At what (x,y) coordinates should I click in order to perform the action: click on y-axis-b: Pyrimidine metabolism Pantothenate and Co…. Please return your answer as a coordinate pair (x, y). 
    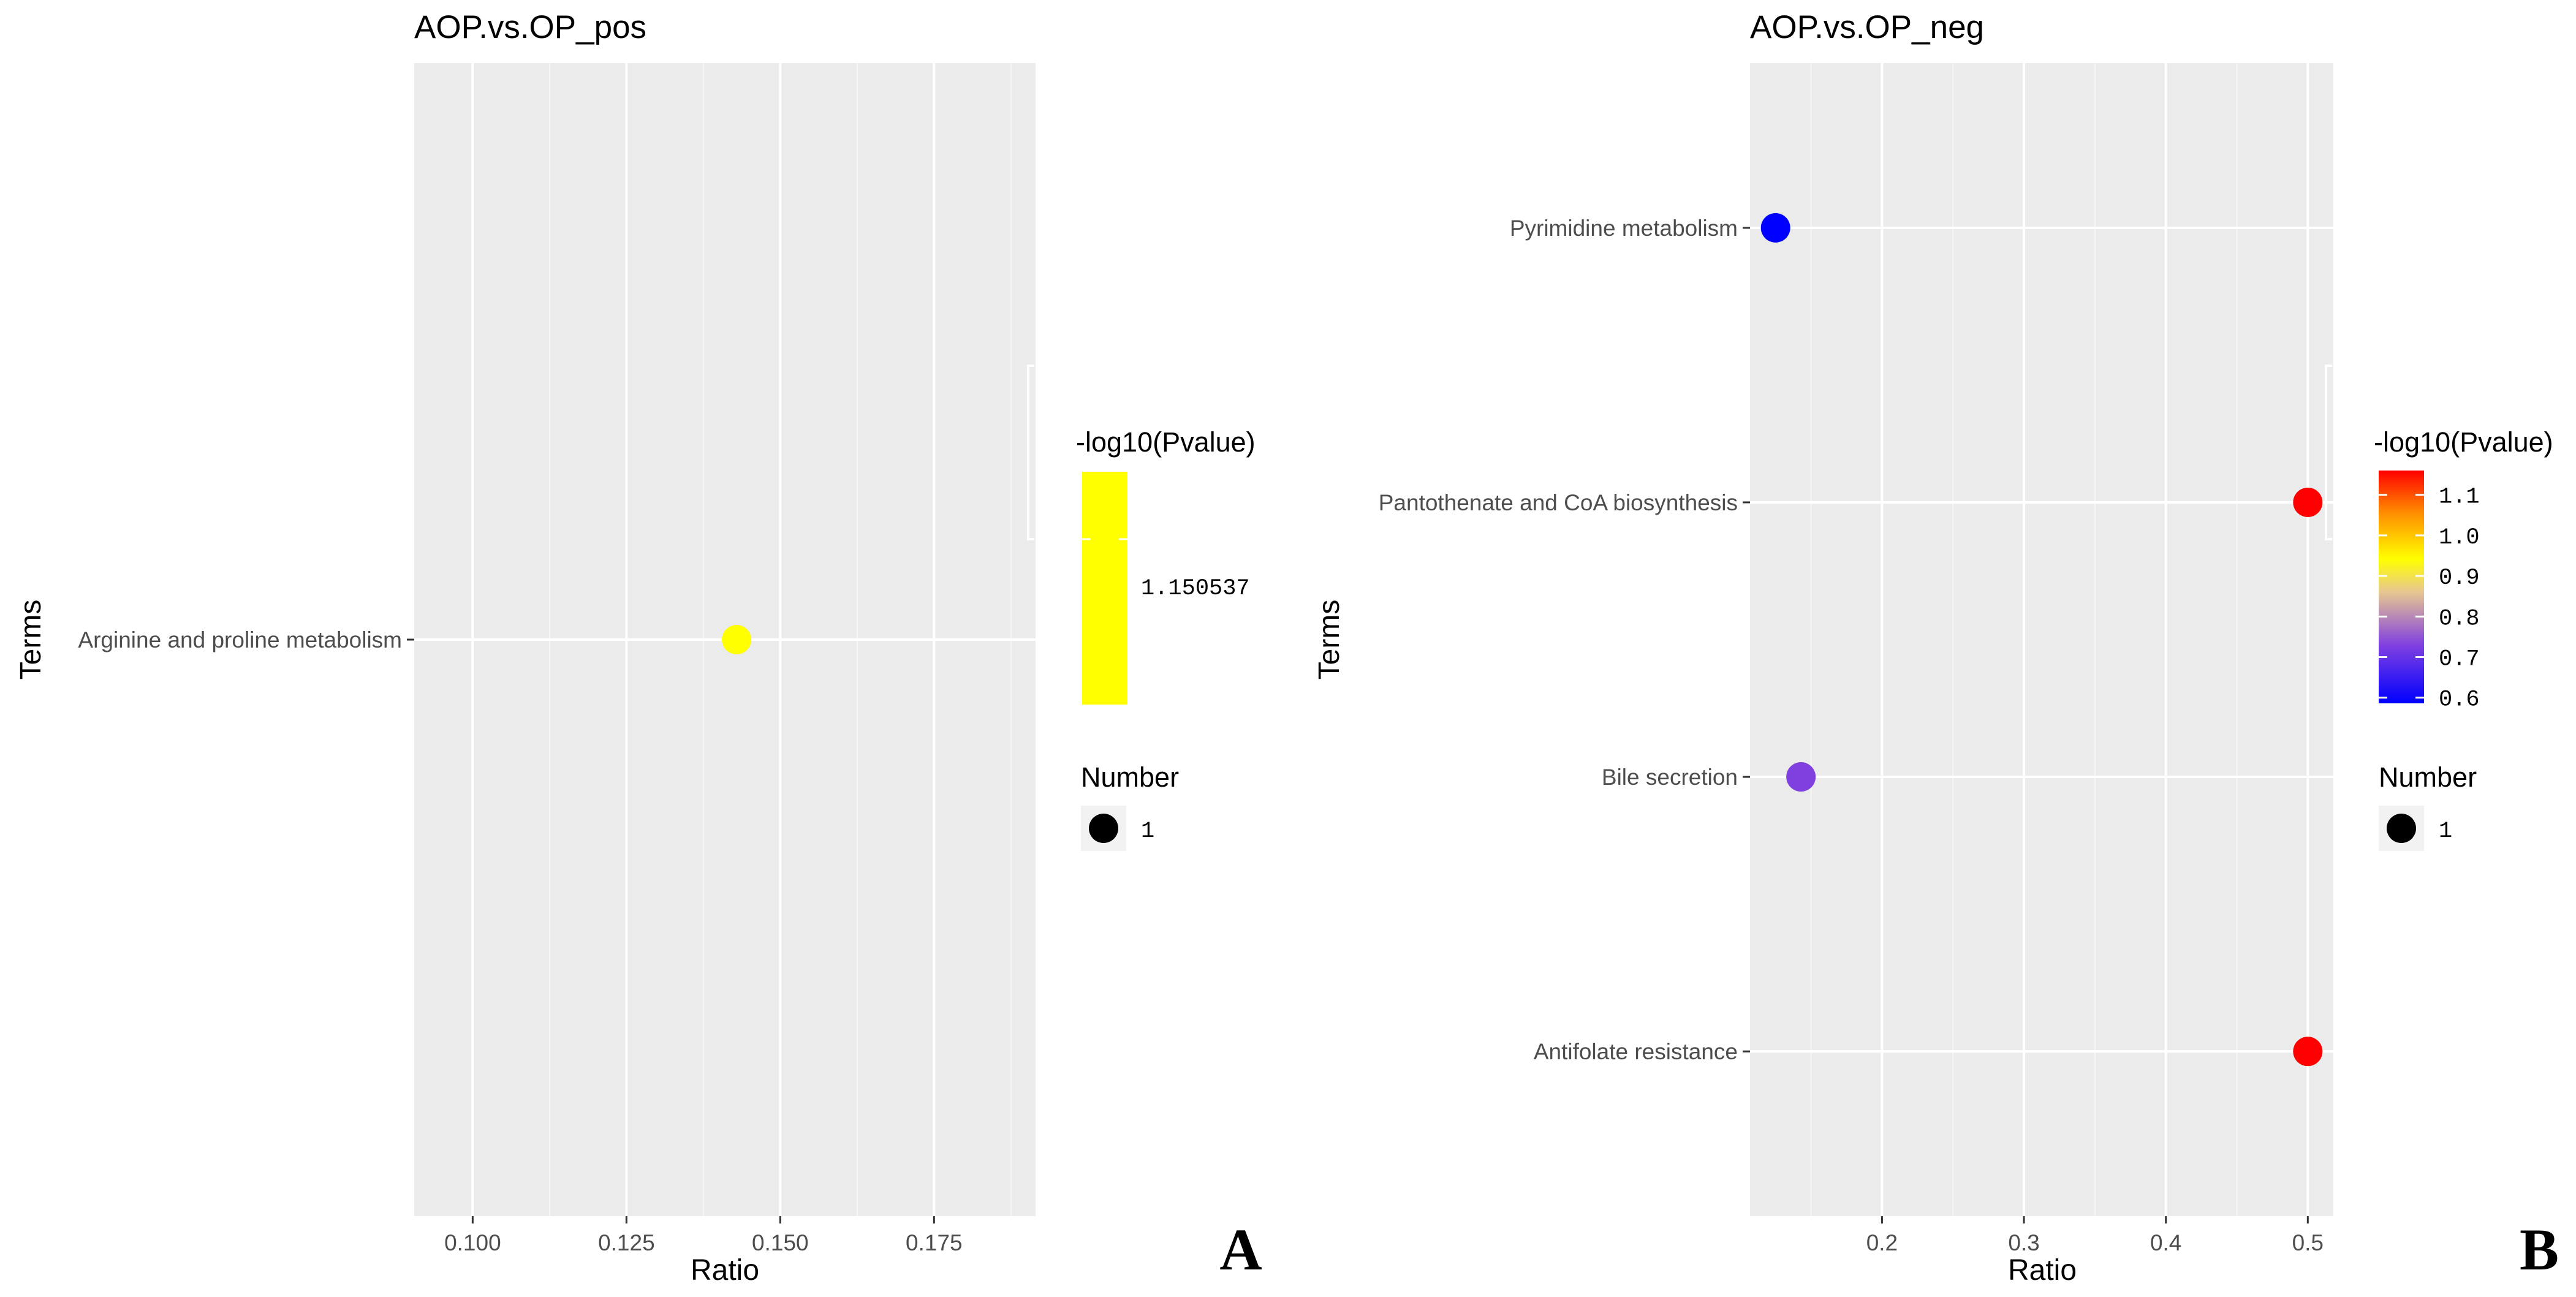
    Looking at the image, I should click on (1564, 640).